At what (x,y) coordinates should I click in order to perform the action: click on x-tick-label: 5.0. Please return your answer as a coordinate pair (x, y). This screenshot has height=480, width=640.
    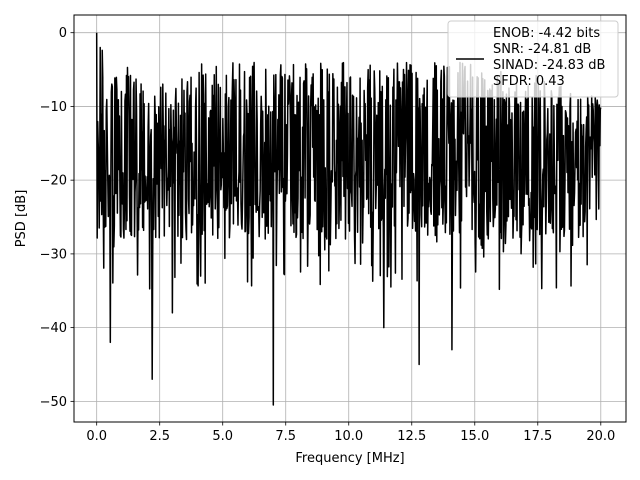
    Looking at the image, I should click on (222, 436).